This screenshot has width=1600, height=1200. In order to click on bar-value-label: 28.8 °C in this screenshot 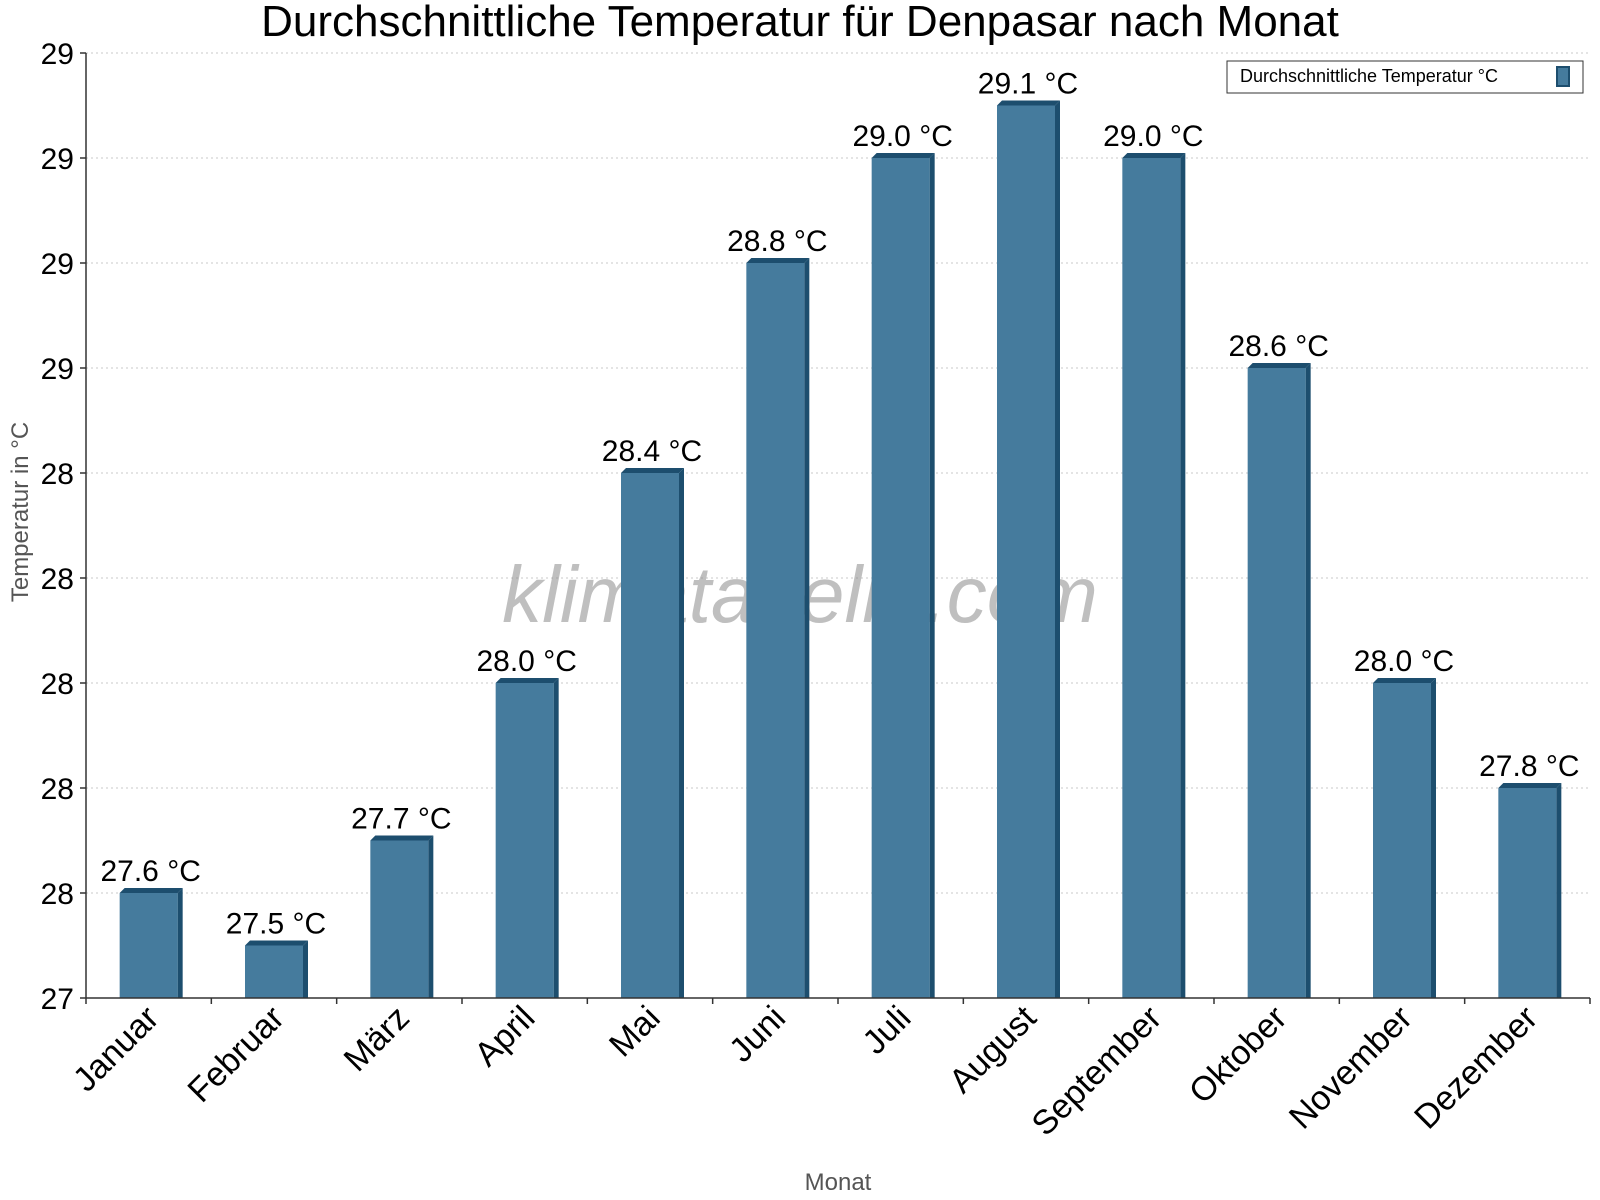, I will do `click(777, 241)`.